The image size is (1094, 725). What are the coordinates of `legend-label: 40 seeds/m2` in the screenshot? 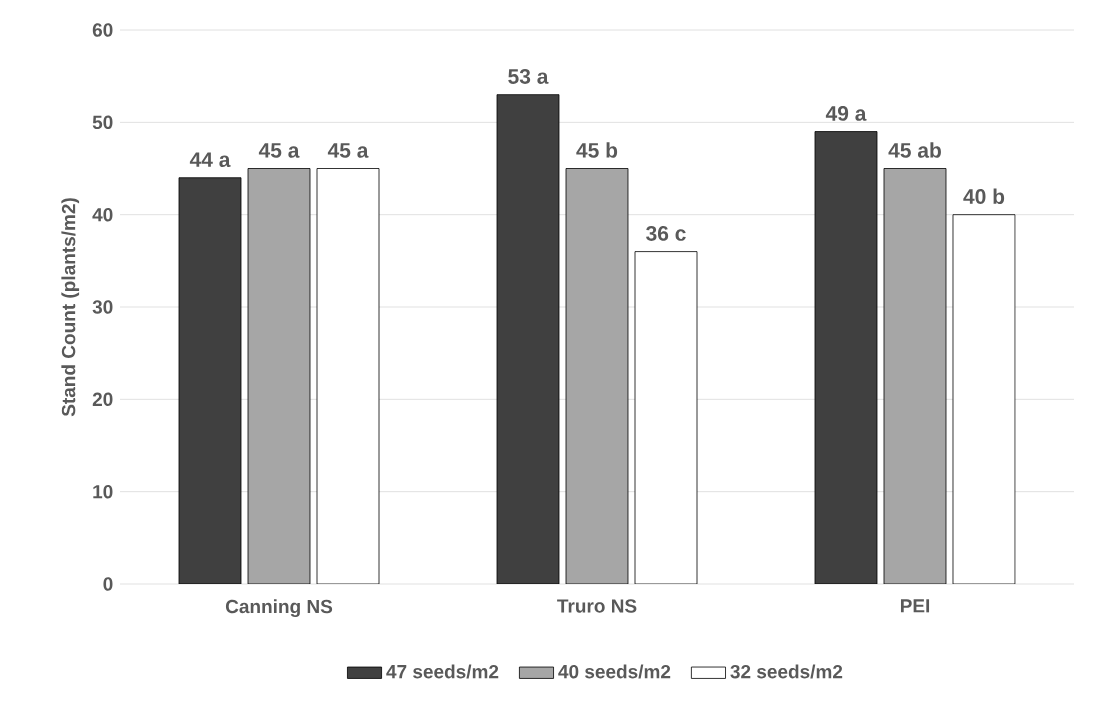 It's located at (614, 671).